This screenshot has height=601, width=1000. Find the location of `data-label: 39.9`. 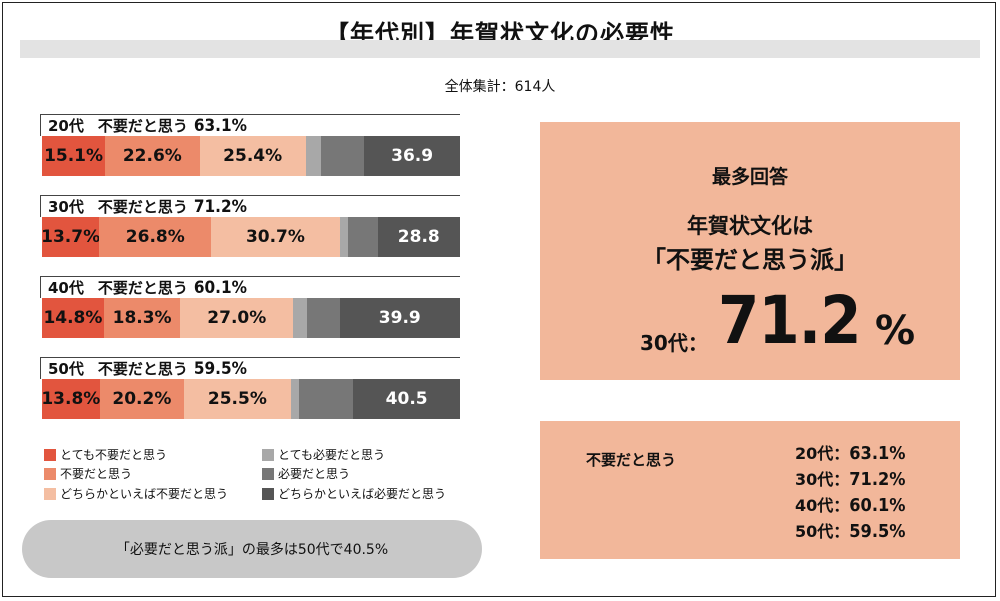

data-label: 39.9 is located at coordinates (399, 318).